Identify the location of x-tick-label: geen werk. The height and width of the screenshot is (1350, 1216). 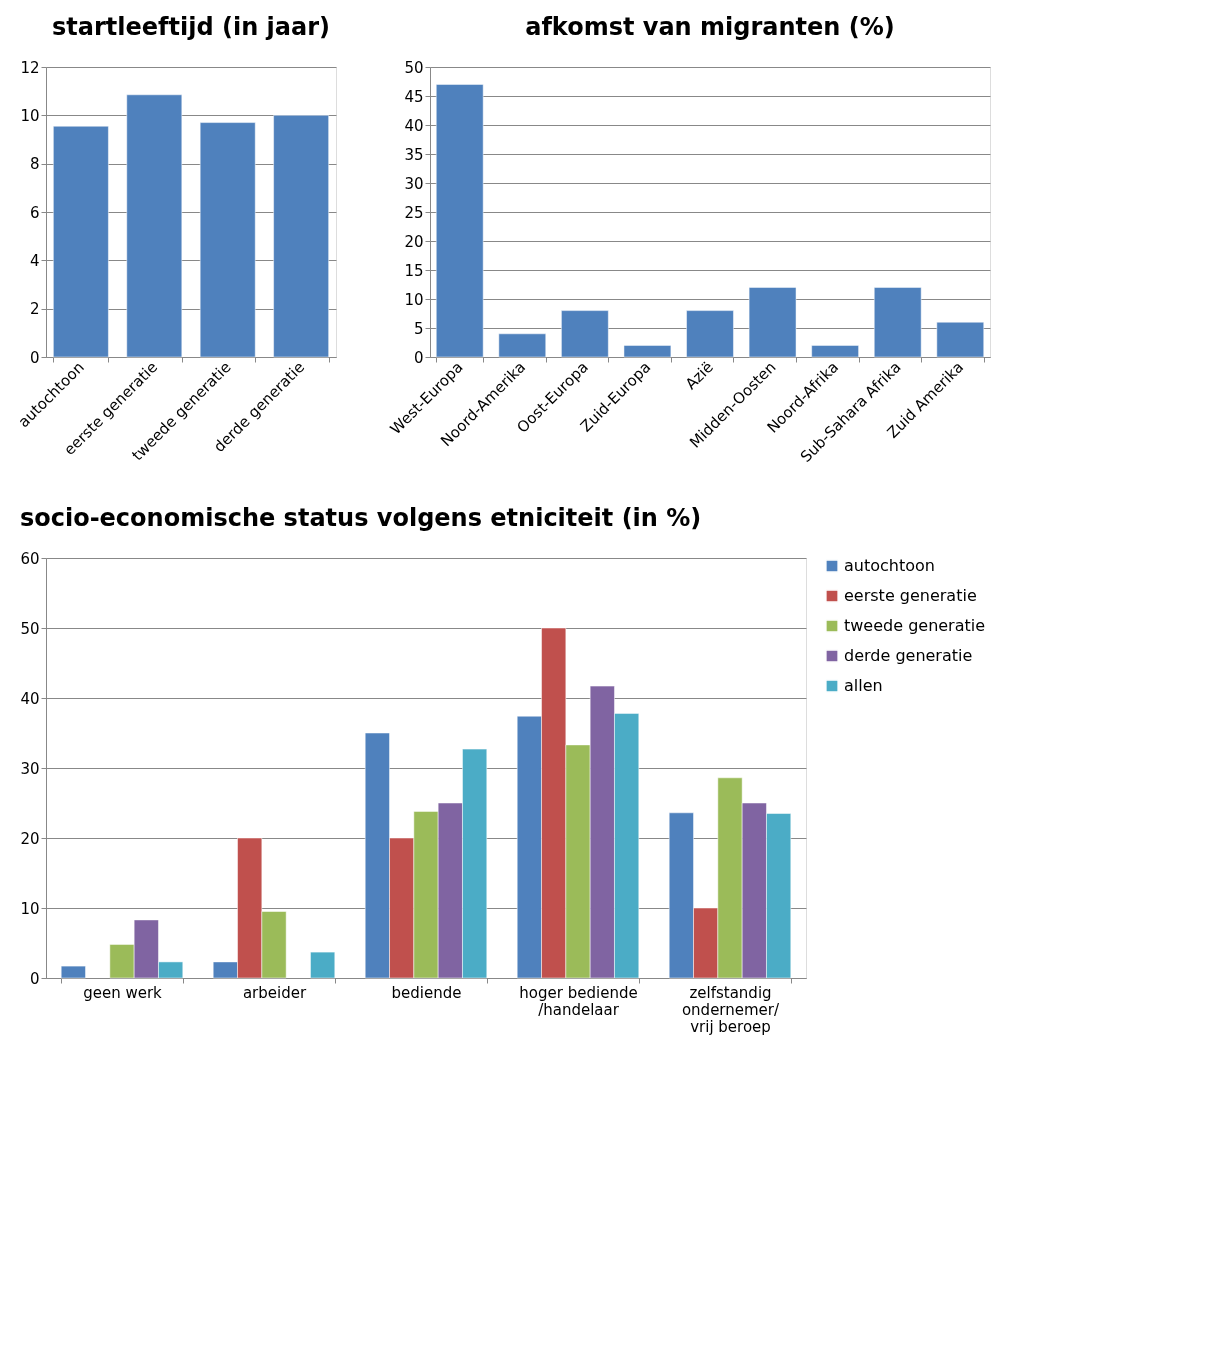
(123, 992).